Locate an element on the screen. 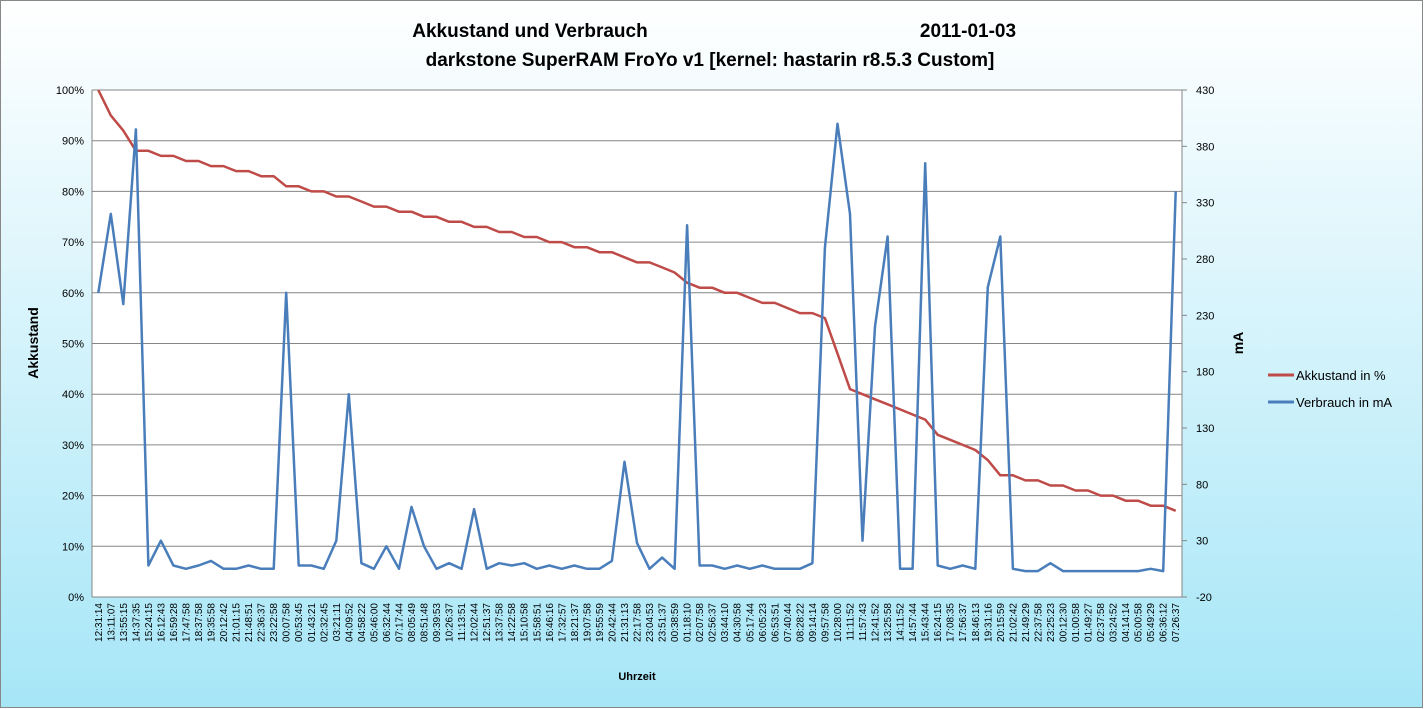 This screenshot has width=1424, height=709. x-tick-label: 23:04:53 is located at coordinates (650, 622).